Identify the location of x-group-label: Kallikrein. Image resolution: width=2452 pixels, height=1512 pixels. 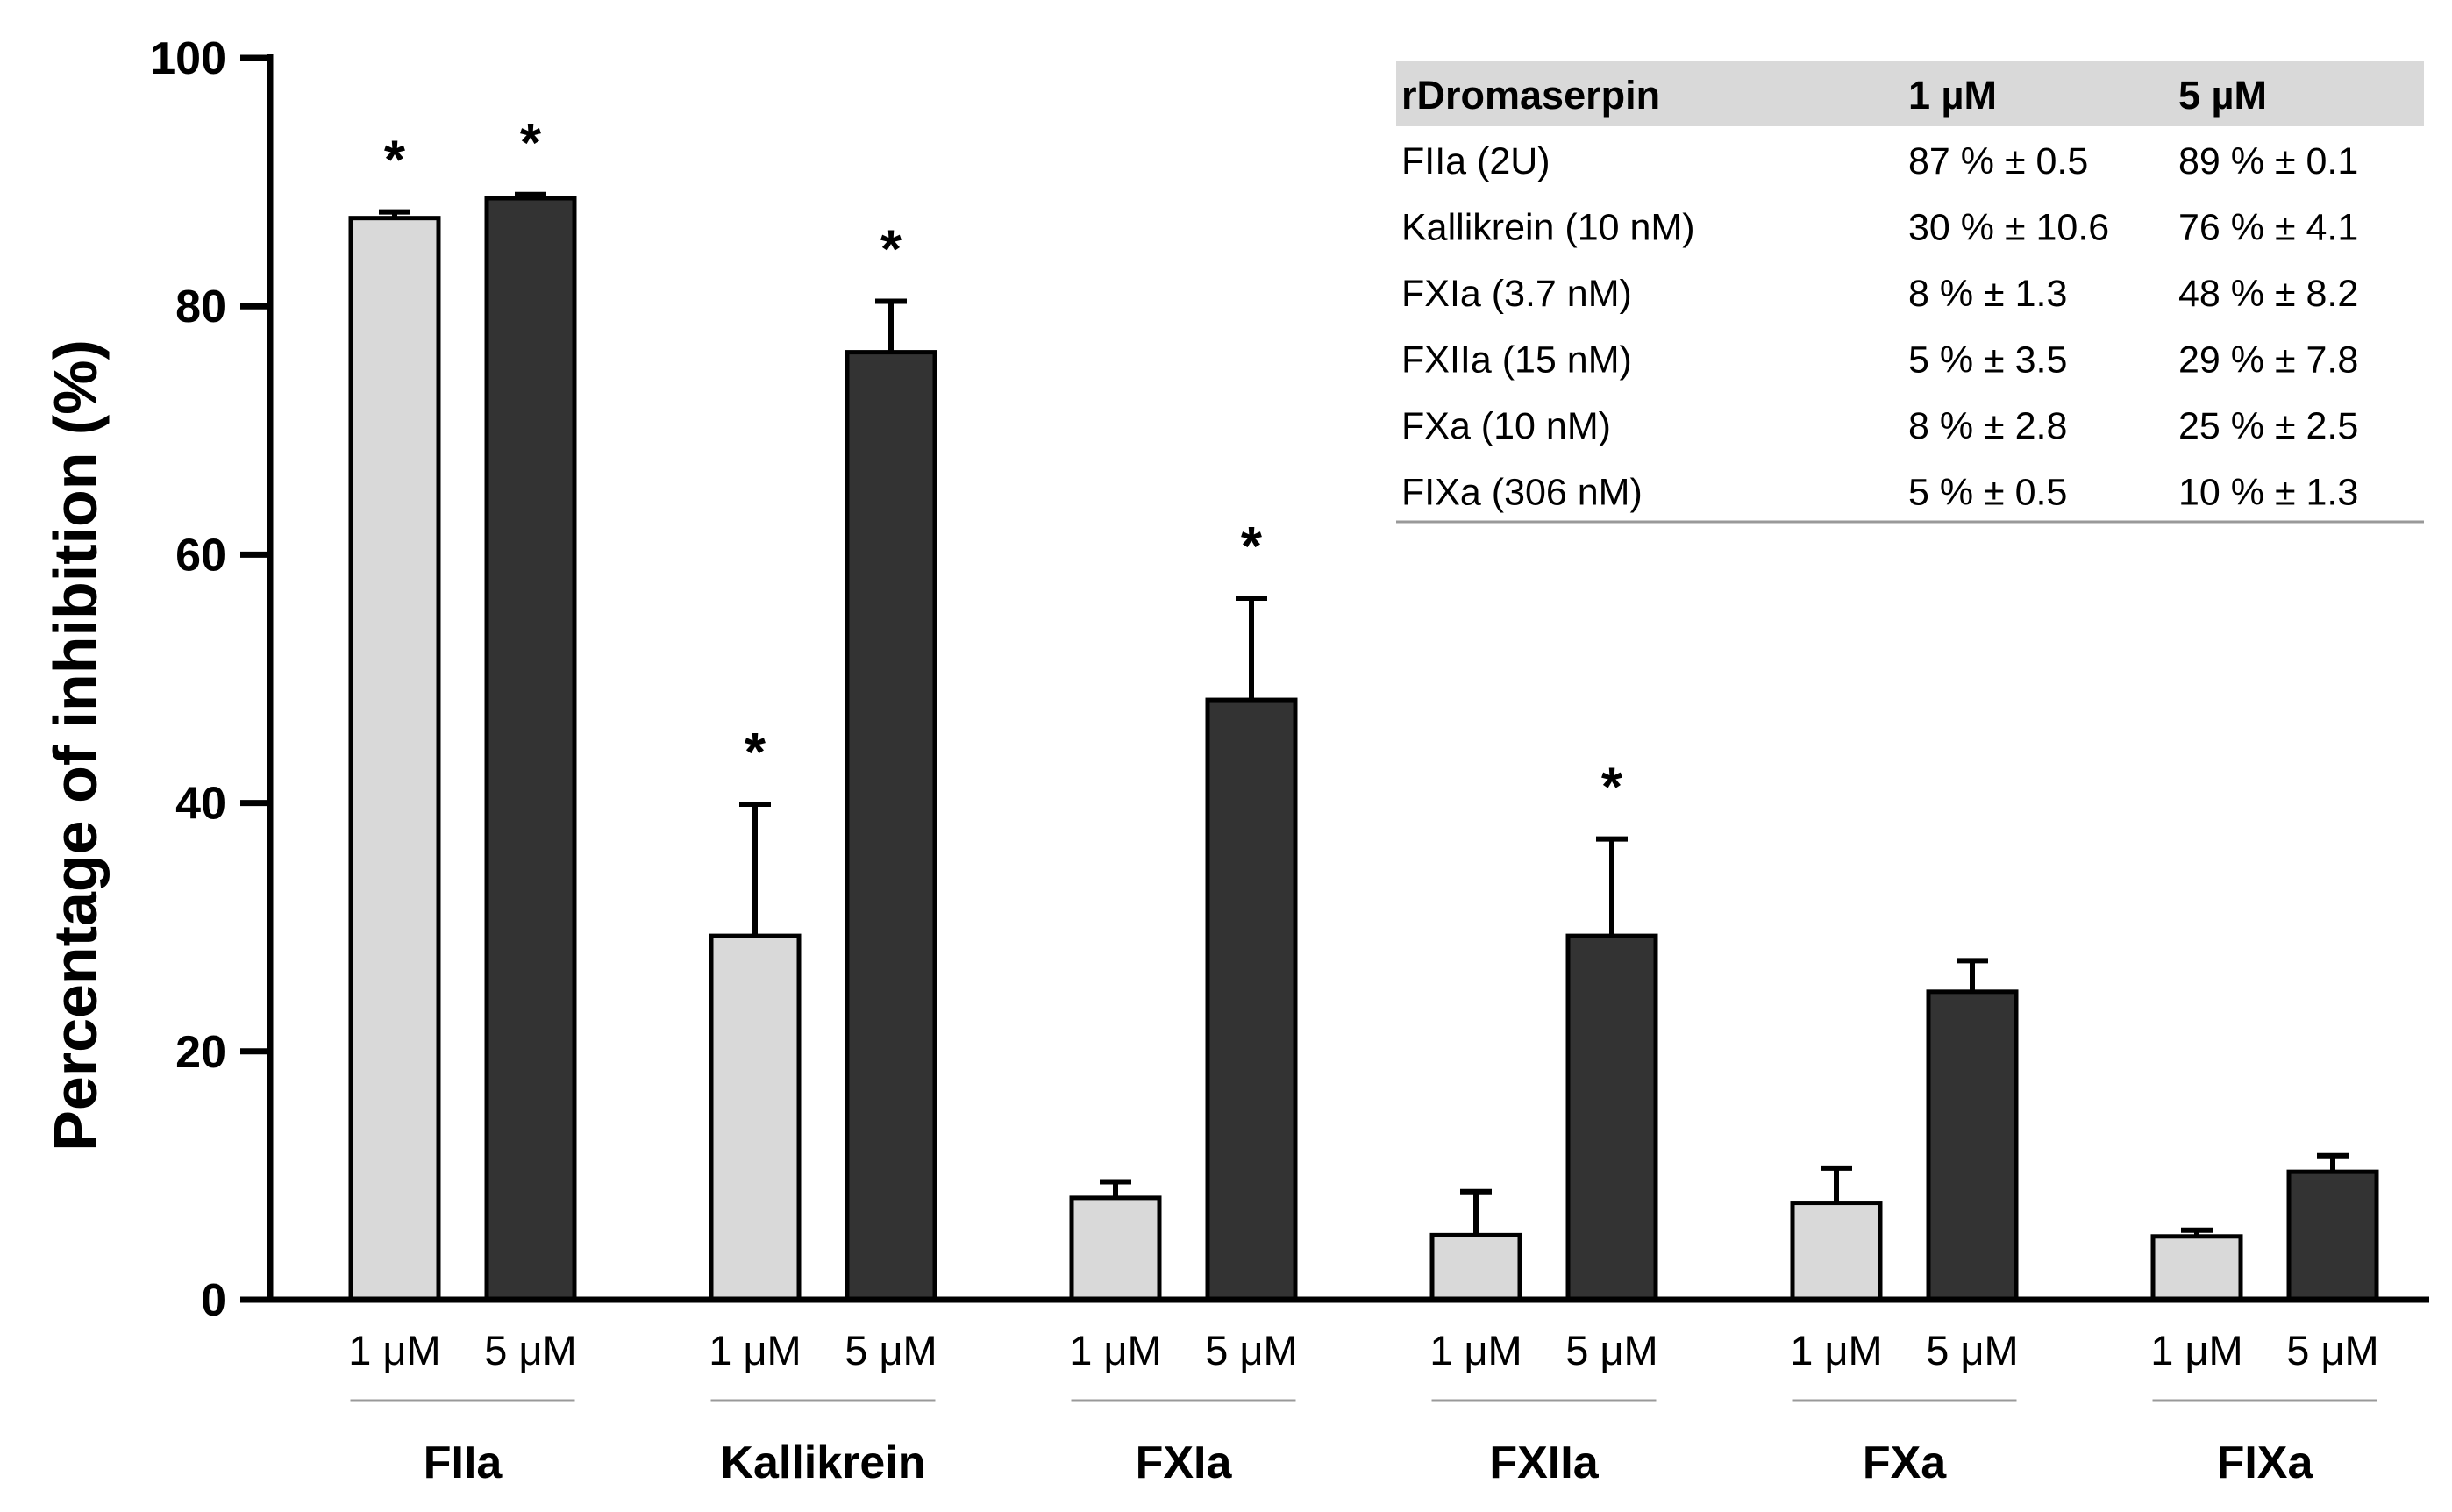
(822, 1462).